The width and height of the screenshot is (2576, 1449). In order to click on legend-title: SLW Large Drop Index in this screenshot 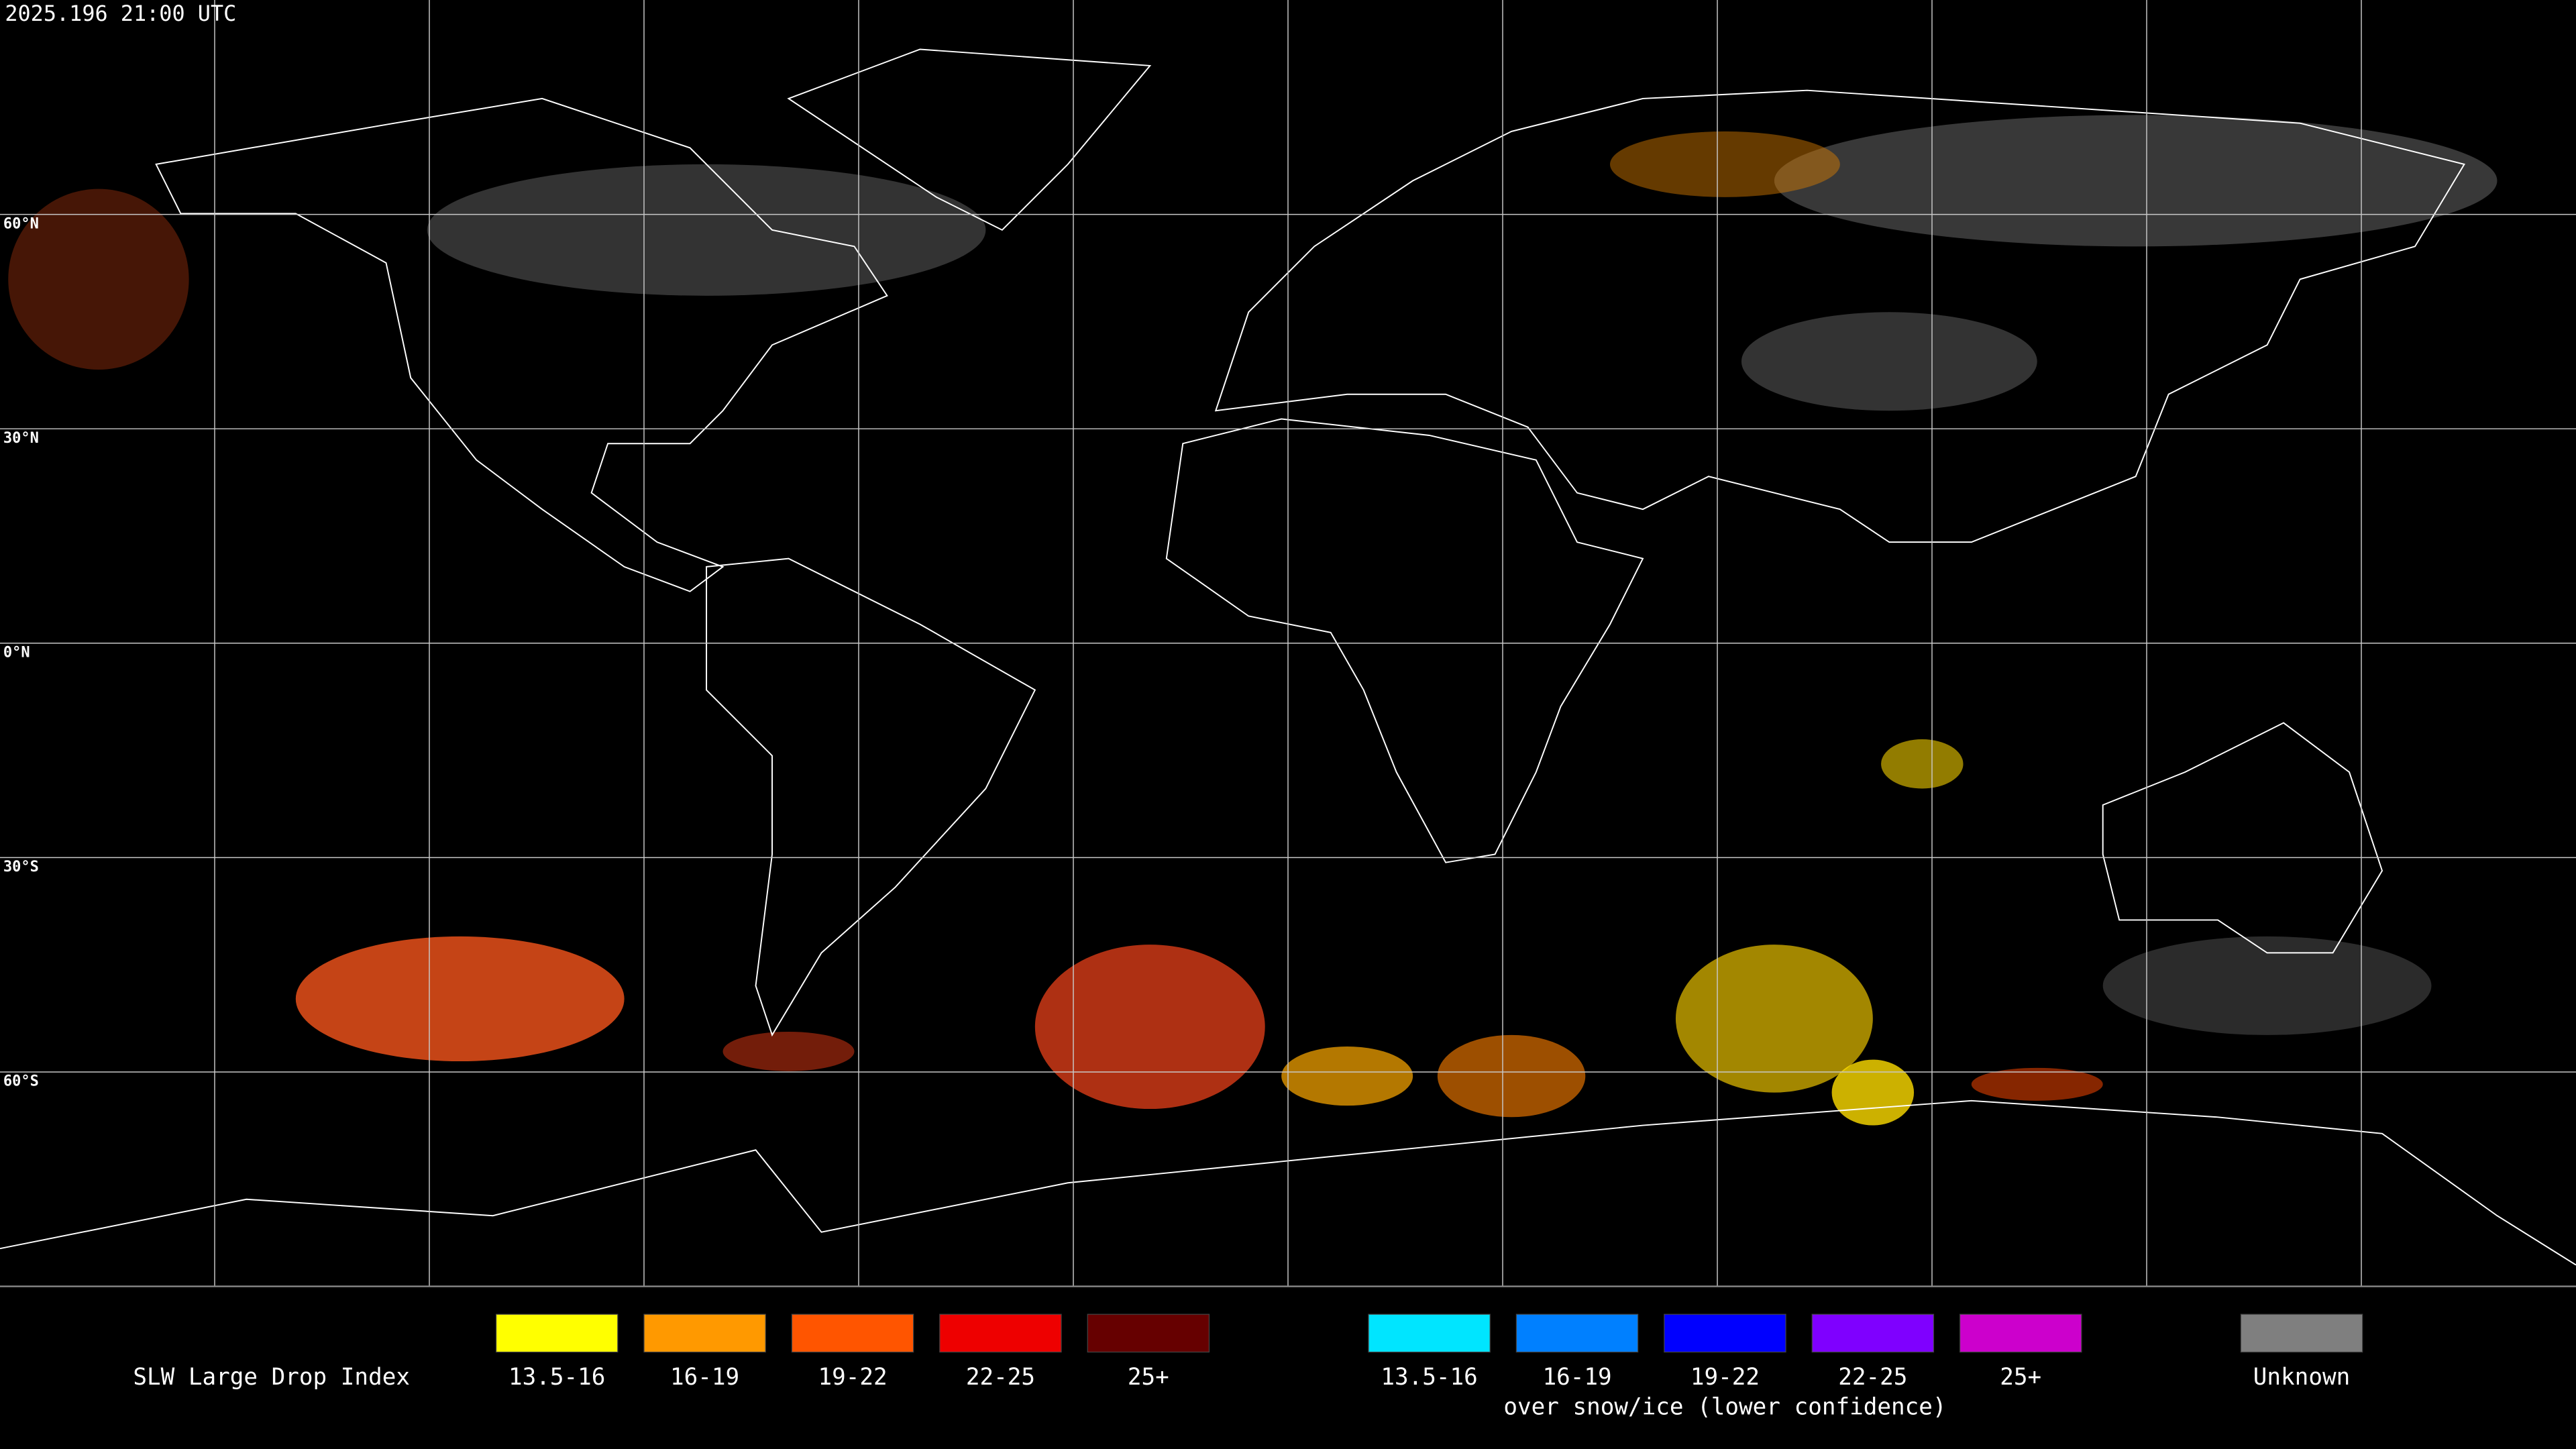, I will do `click(271, 1377)`.